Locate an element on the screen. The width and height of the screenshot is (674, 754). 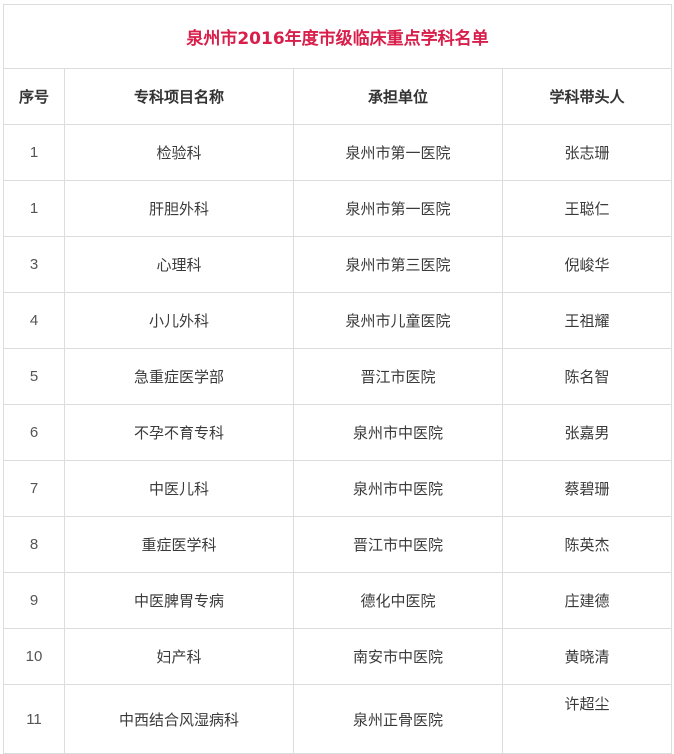
table-row: 3 心理科 泉州市第三医院 倪峻华 is located at coordinates (338, 264).